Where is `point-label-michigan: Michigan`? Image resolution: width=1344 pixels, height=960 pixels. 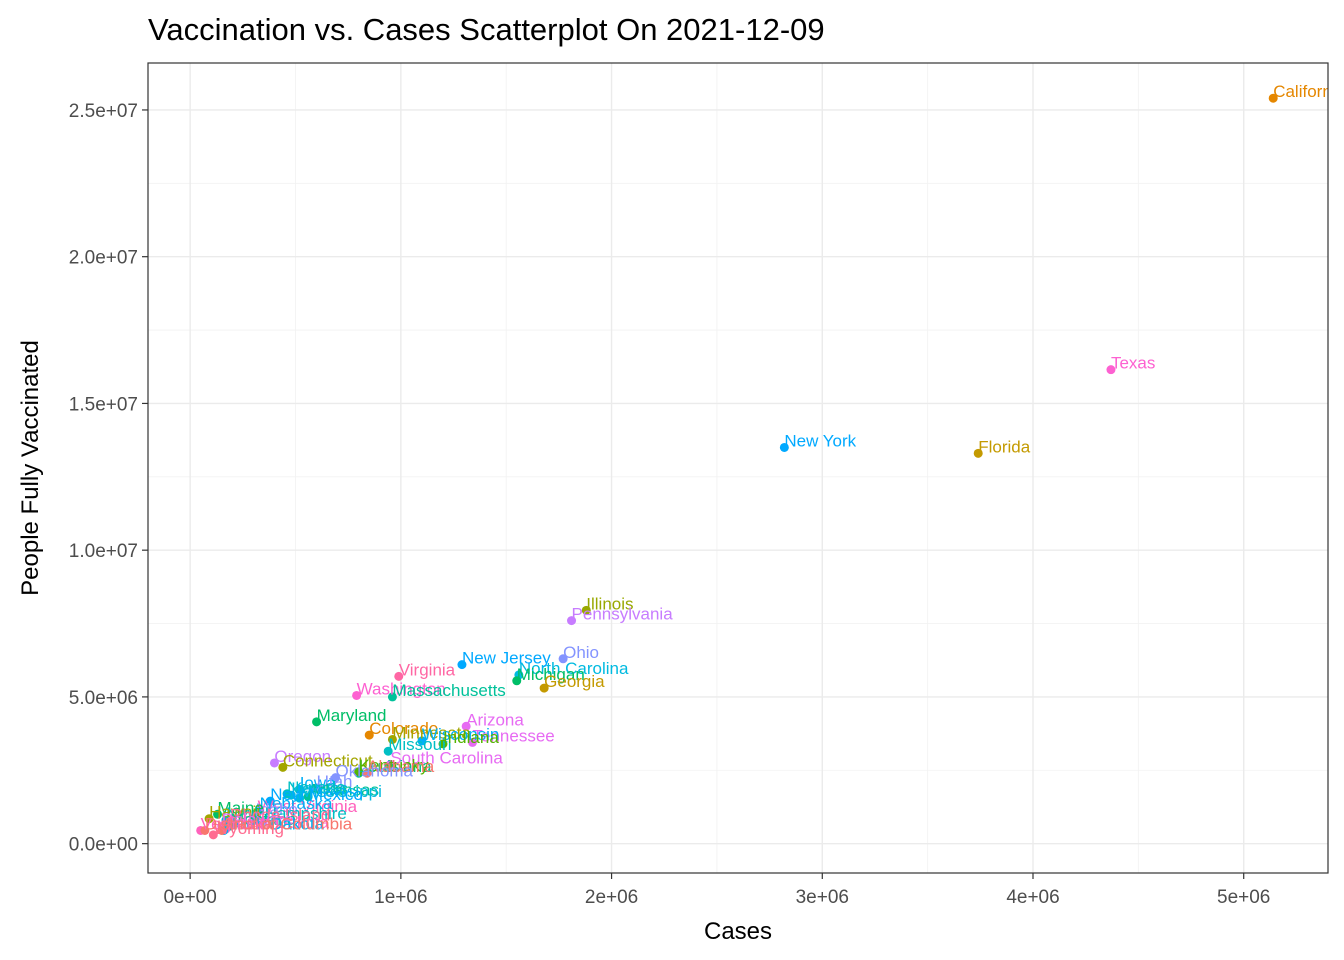 point-label-michigan: Michigan is located at coordinates (551, 674).